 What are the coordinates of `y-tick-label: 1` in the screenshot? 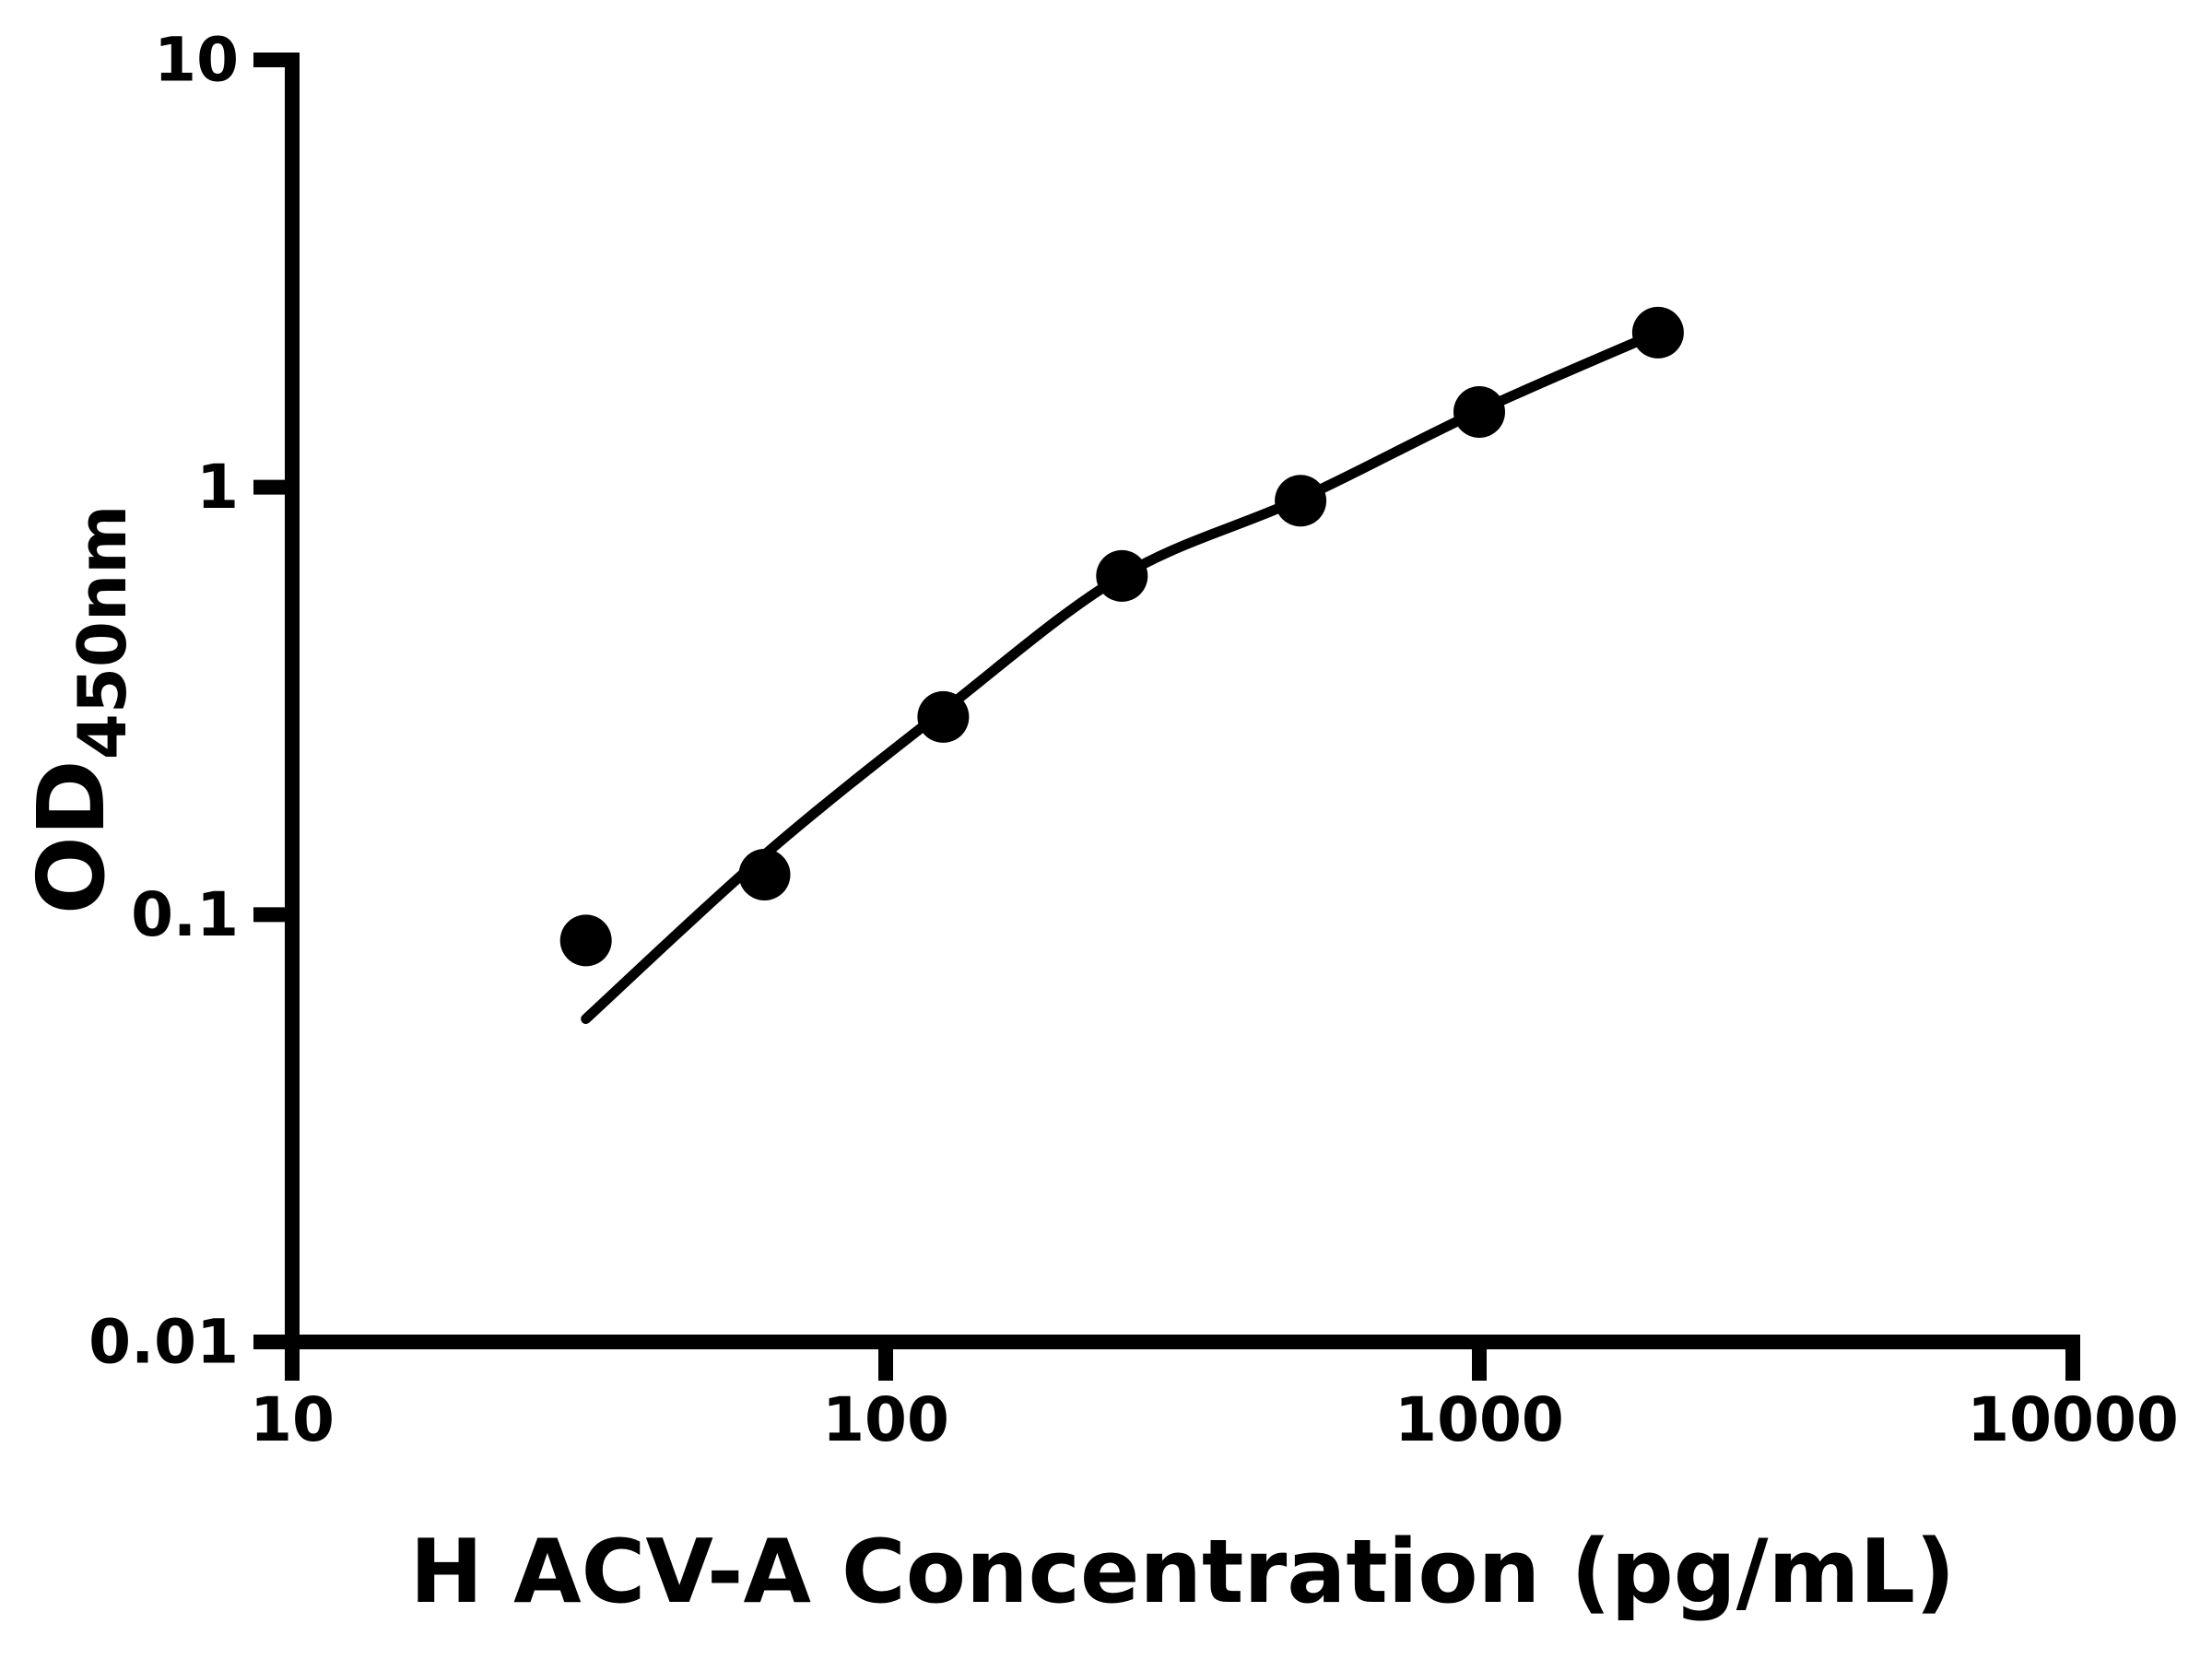 It's located at (217, 487).